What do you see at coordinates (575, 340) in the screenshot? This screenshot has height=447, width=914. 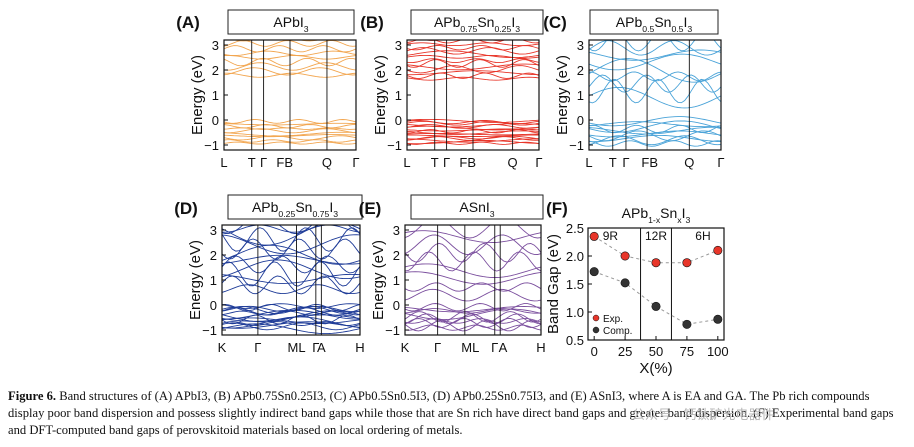 I see `y-tick-label: 0.5` at bounding box center [575, 340].